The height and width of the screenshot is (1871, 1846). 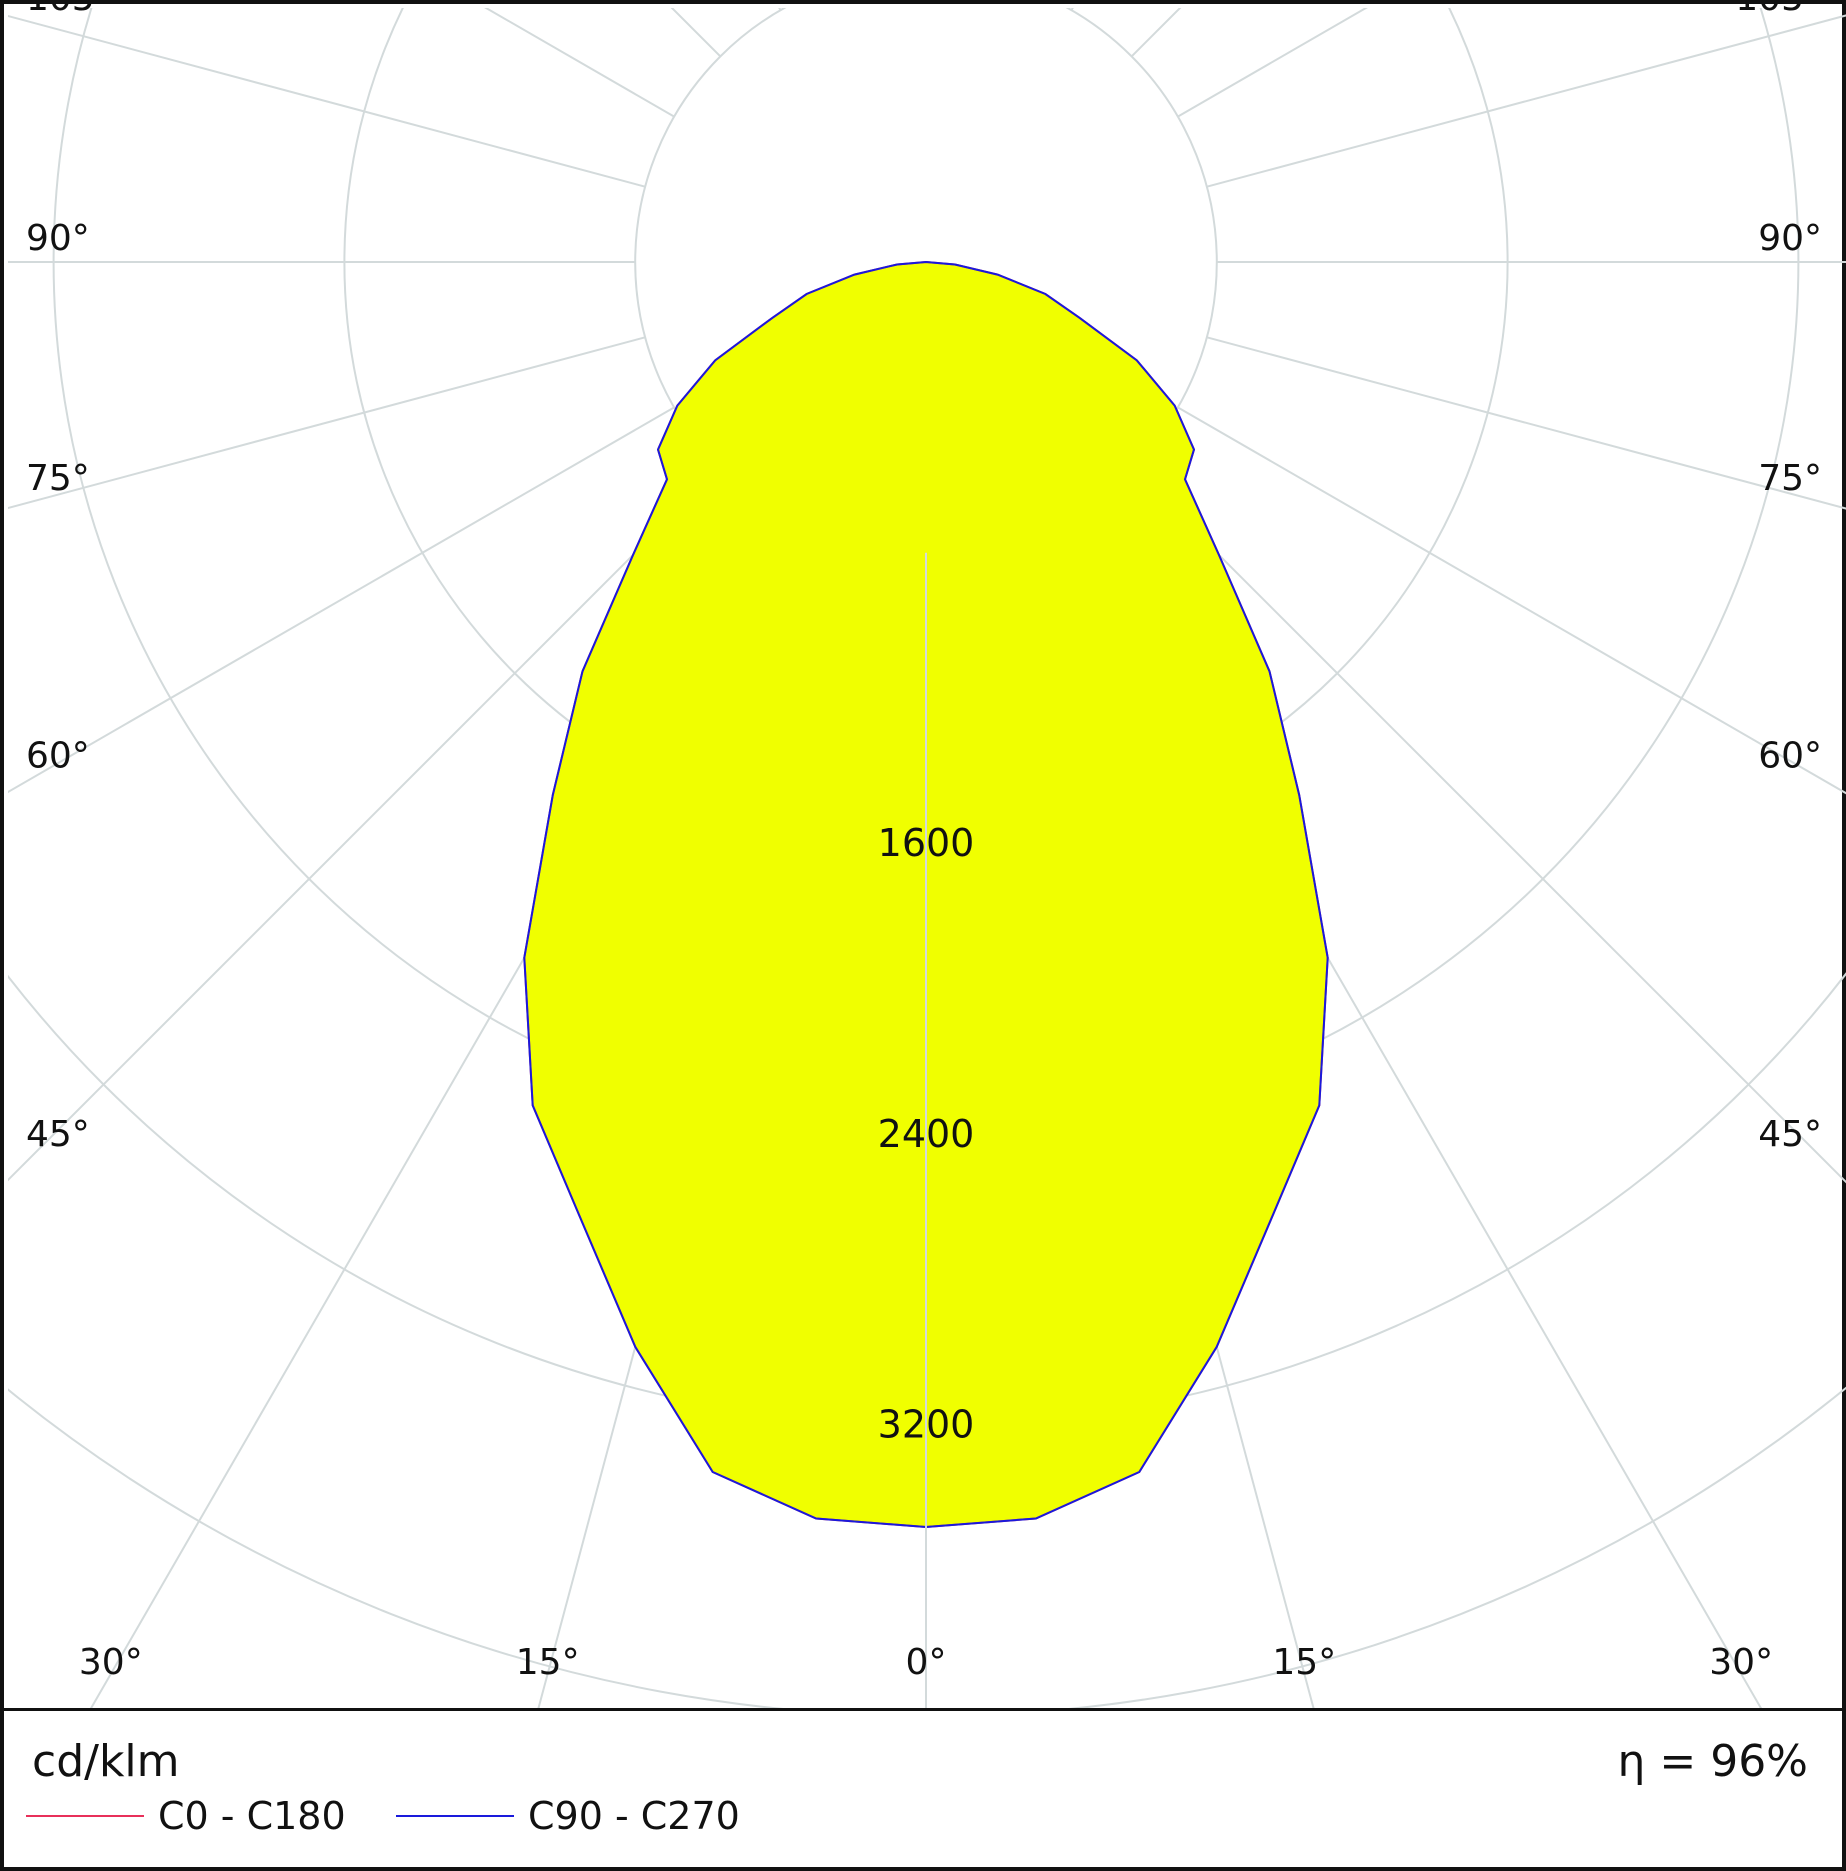 I want to click on legend-item-c0: C0 - C180, so click(x=186, y=1816).